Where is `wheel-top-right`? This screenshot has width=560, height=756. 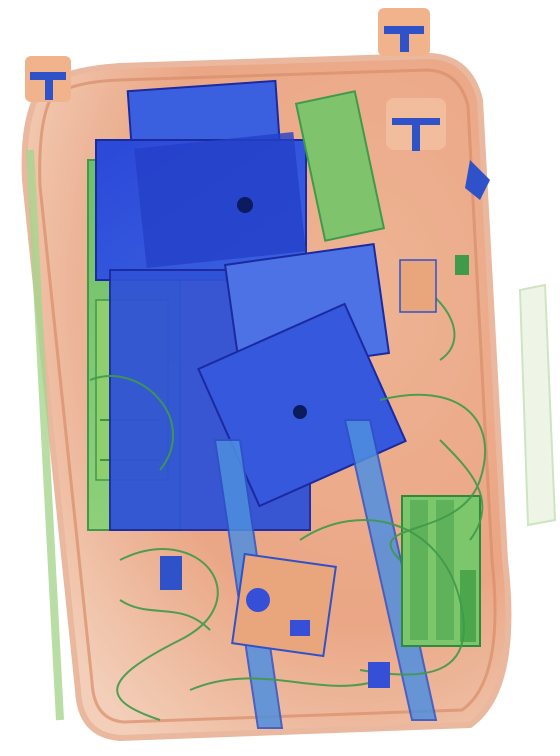
wheel-top-right is located at coordinates (404, 32).